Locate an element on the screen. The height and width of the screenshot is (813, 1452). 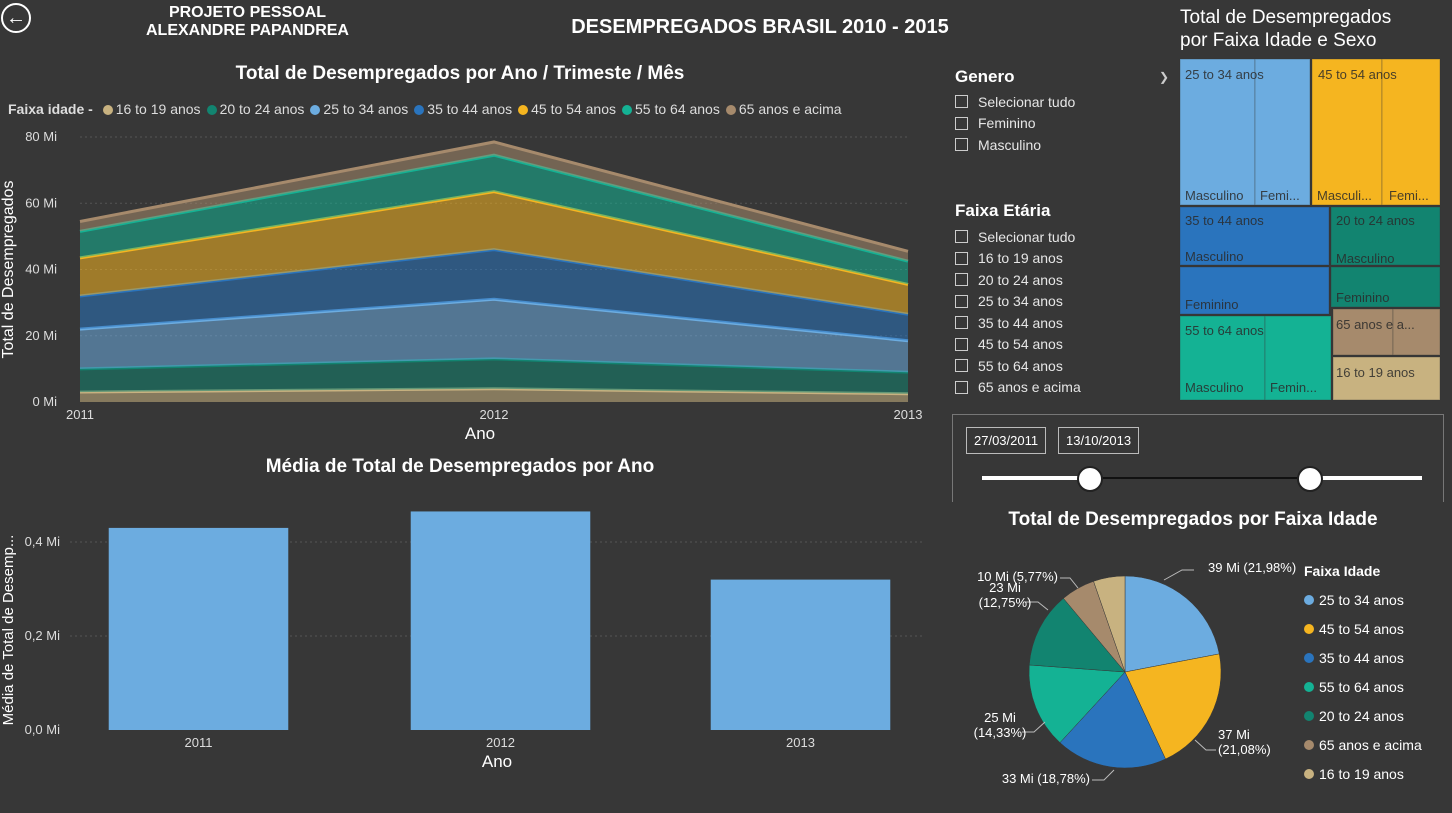
back-button: ← is located at coordinates (16, 18).